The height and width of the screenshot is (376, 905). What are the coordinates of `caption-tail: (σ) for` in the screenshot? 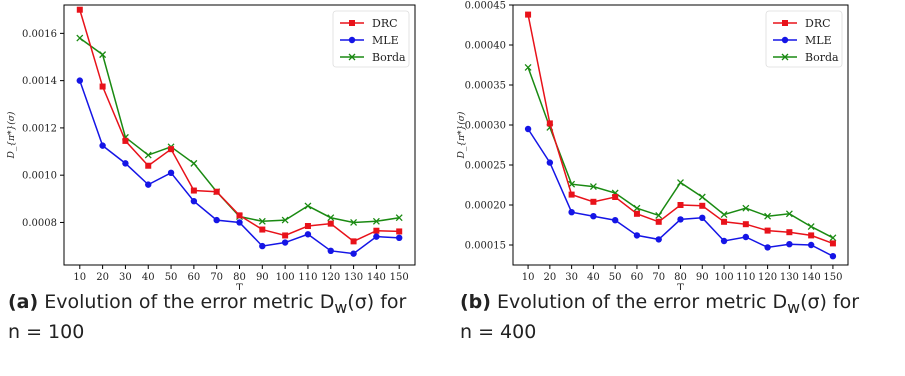 It's located at (377, 302).